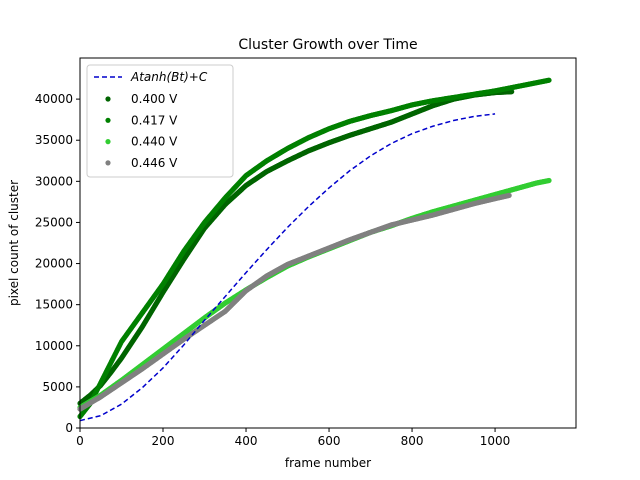  Describe the element at coordinates (163, 441) in the screenshot. I see `x-tick-label: 200` at that location.